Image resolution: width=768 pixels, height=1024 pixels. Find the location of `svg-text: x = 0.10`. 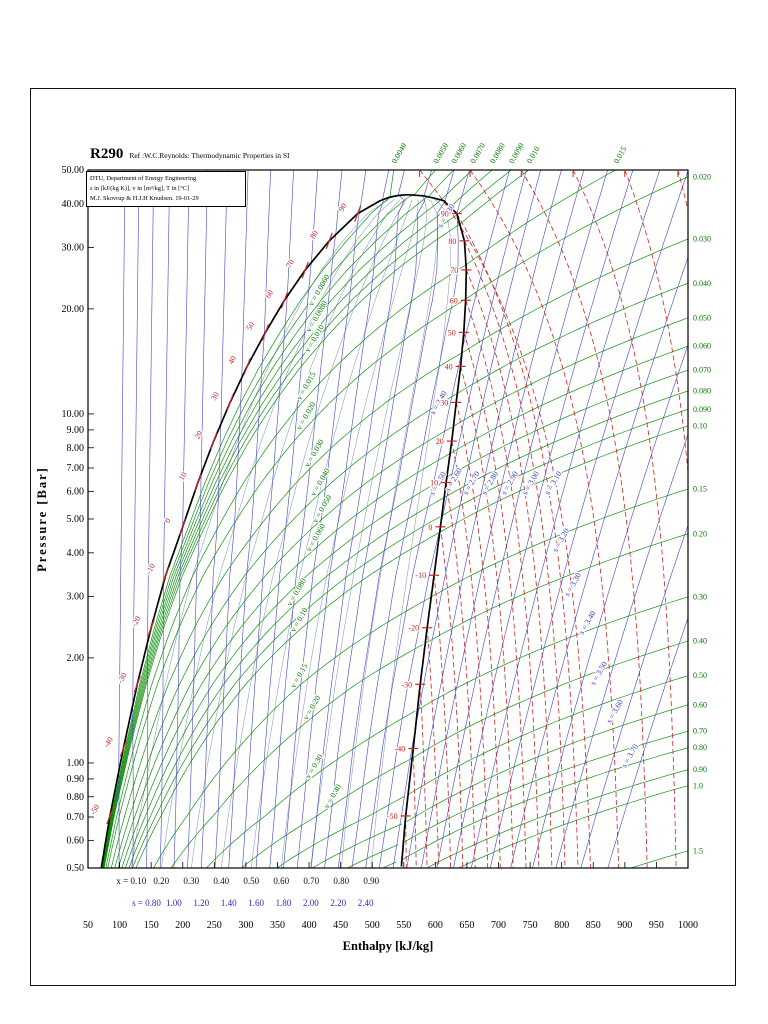

svg-text: x = 0.10 is located at coordinates (131, 881).